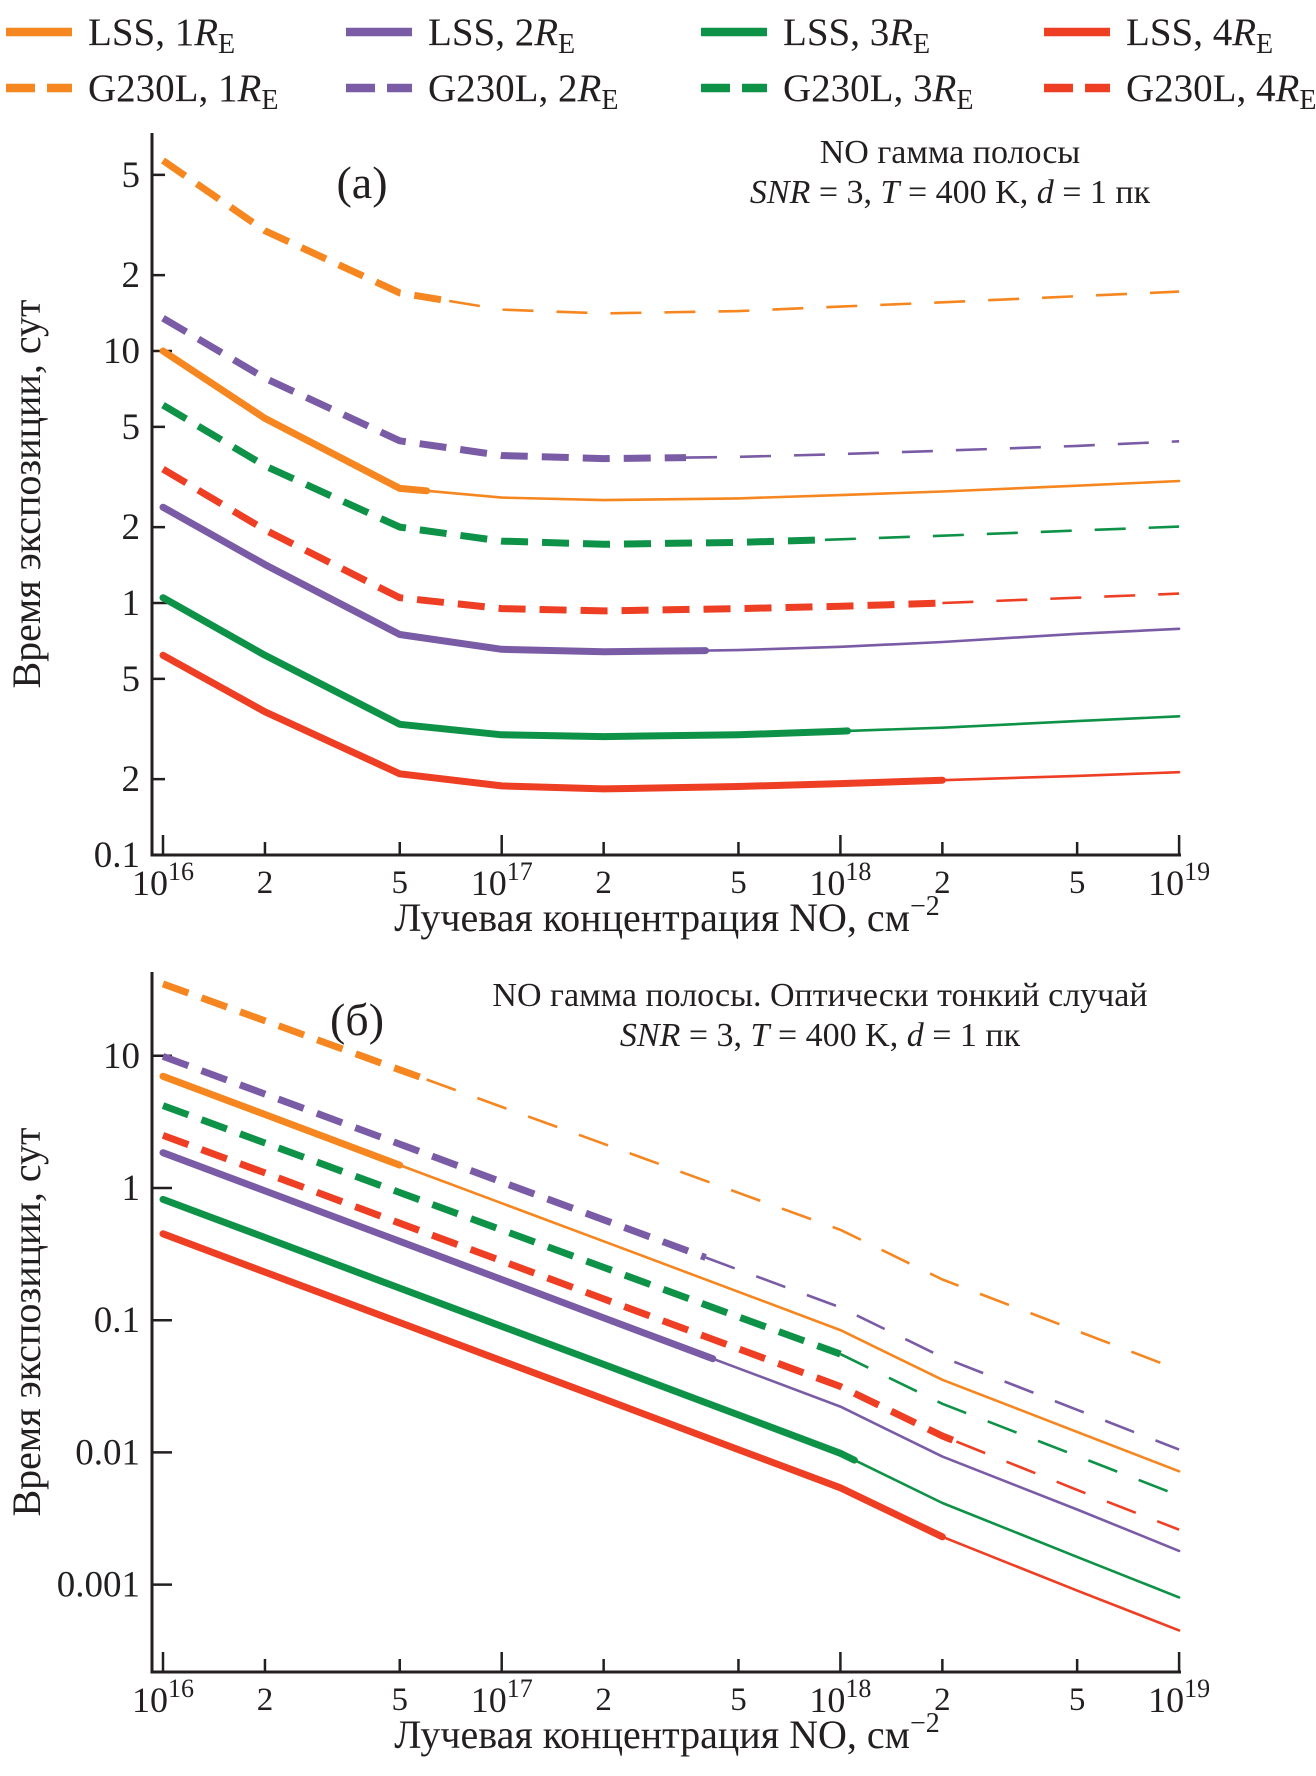  Describe the element at coordinates (950, 152) in the screenshot. I see `panel-title: NO гамма полосы` at that location.